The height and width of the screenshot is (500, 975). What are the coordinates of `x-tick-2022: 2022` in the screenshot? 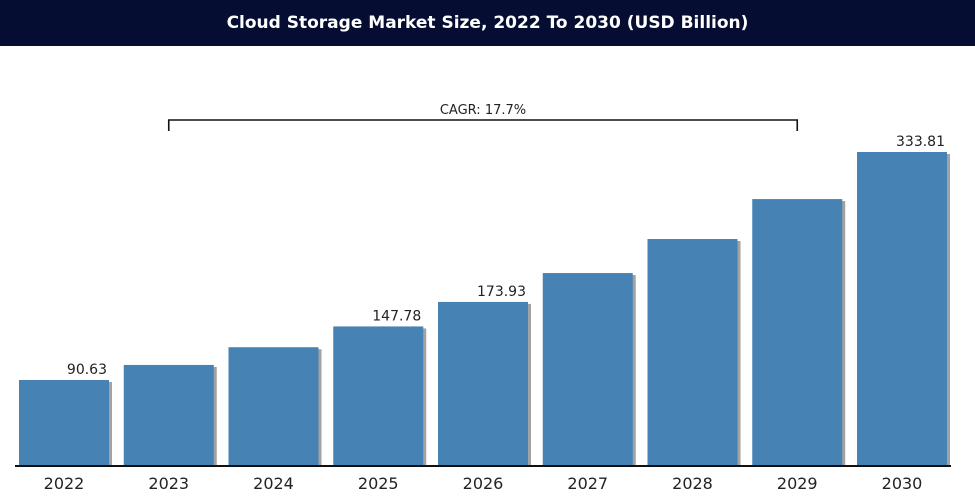 It's located at (64, 483).